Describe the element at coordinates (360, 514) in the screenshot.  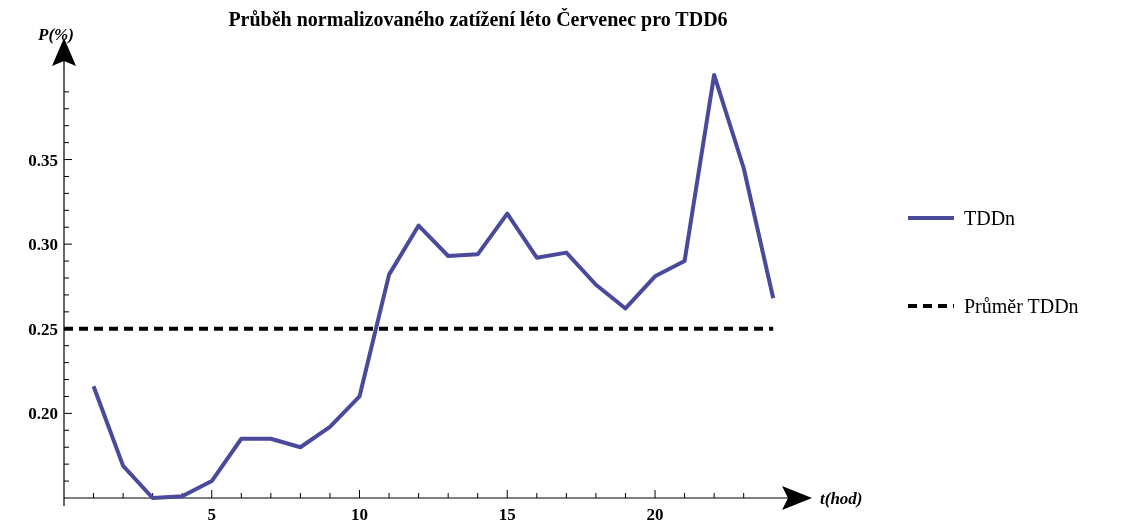
I see `x-tick-label: 10` at that location.